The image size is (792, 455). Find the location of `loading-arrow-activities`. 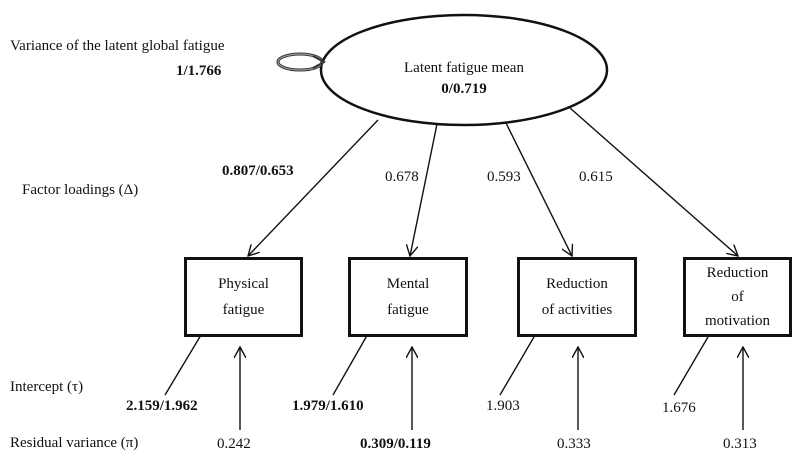

loading-arrow-activities is located at coordinates (538, 189).